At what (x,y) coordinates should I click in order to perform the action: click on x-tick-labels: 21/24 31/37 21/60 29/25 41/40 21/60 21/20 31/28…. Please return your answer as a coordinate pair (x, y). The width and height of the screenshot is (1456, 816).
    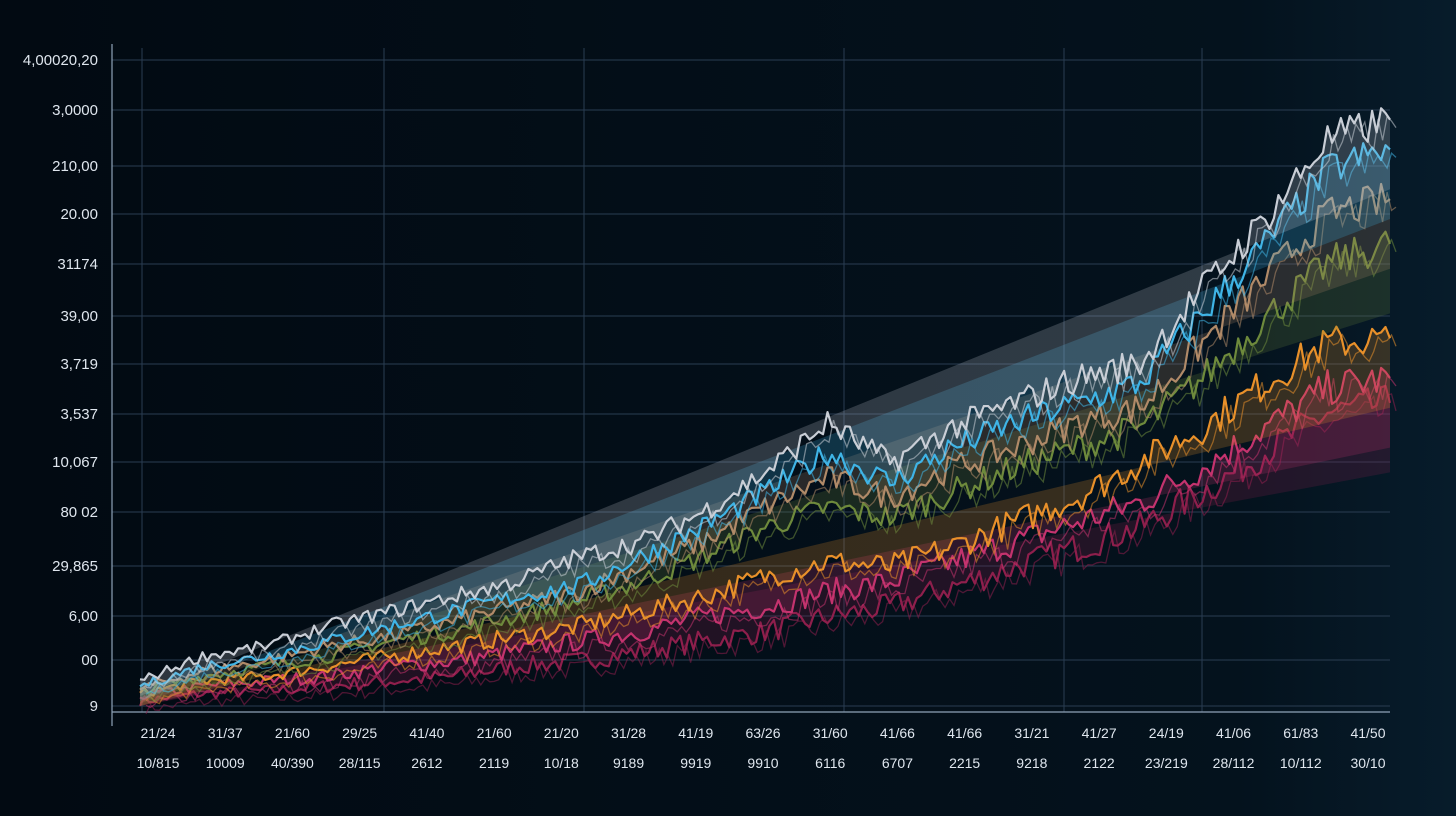
    Looking at the image, I should click on (761, 748).